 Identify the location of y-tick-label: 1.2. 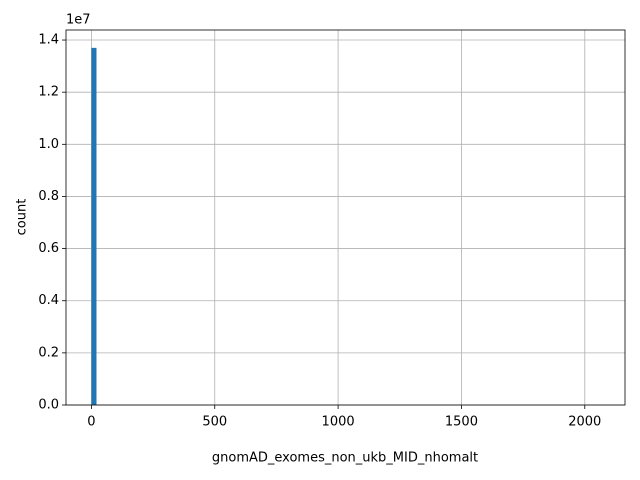
(48, 92).